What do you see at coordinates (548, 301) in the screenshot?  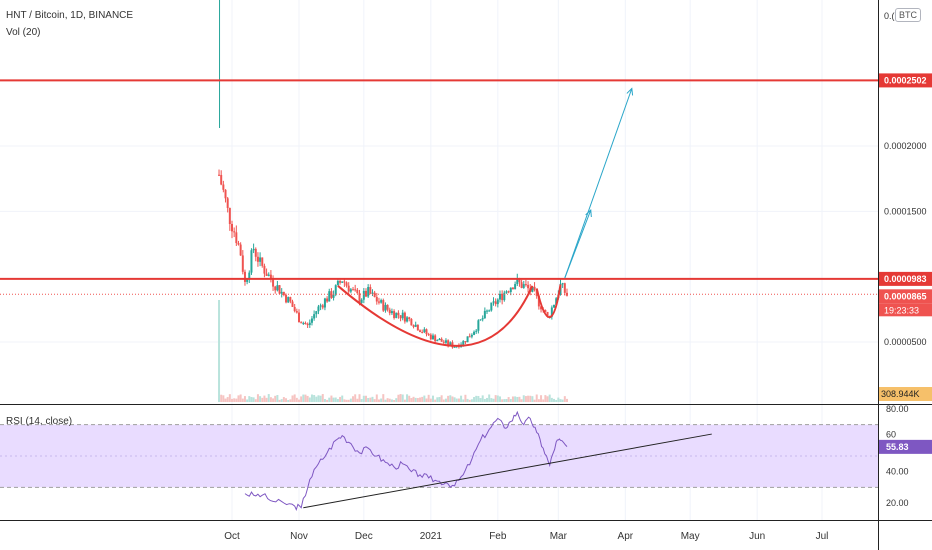 I see `handle-arc` at bounding box center [548, 301].